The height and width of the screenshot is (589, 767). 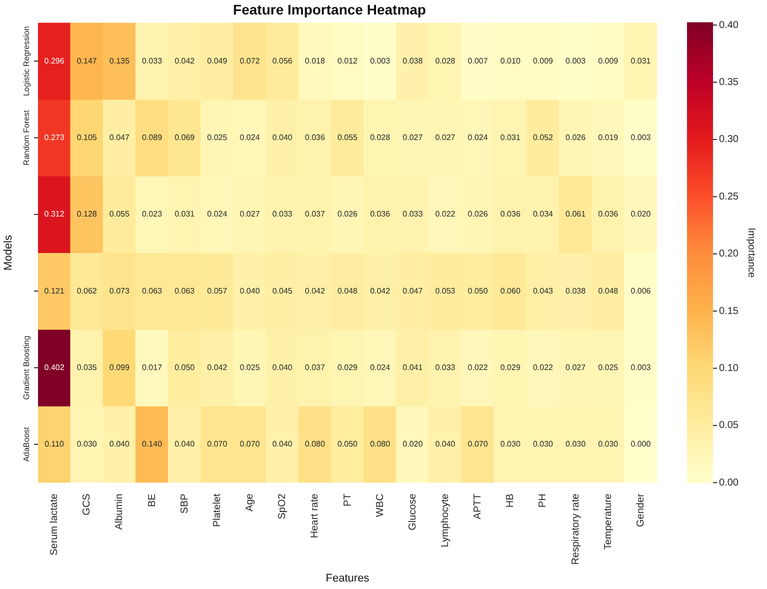 What do you see at coordinates (119, 61) in the screenshot?
I see `data-label: 0.135` at bounding box center [119, 61].